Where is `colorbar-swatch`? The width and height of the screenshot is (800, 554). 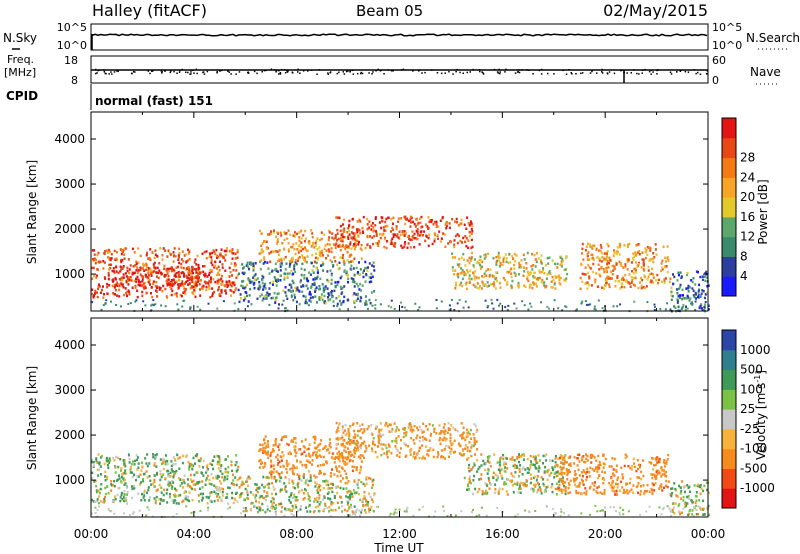
colorbar-swatch is located at coordinates (729, 207).